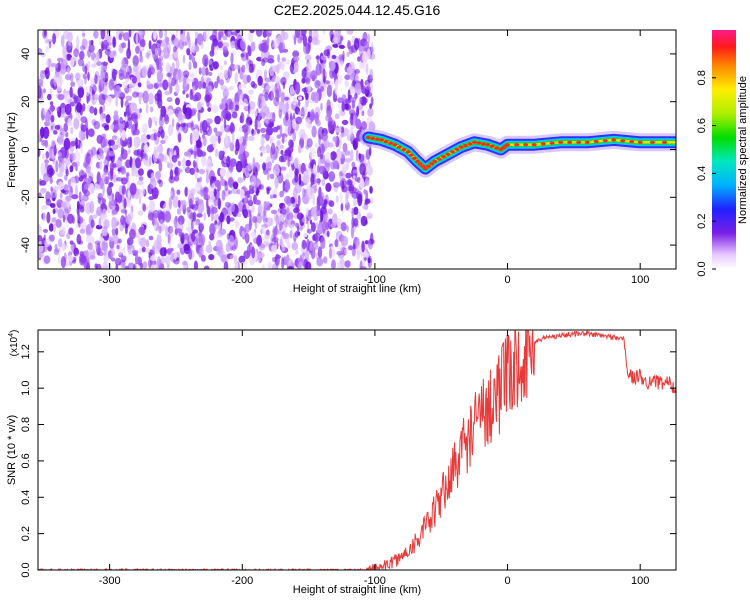 The height and width of the screenshot is (600, 750). I want to click on x-tick-label: 100, so click(640, 280).